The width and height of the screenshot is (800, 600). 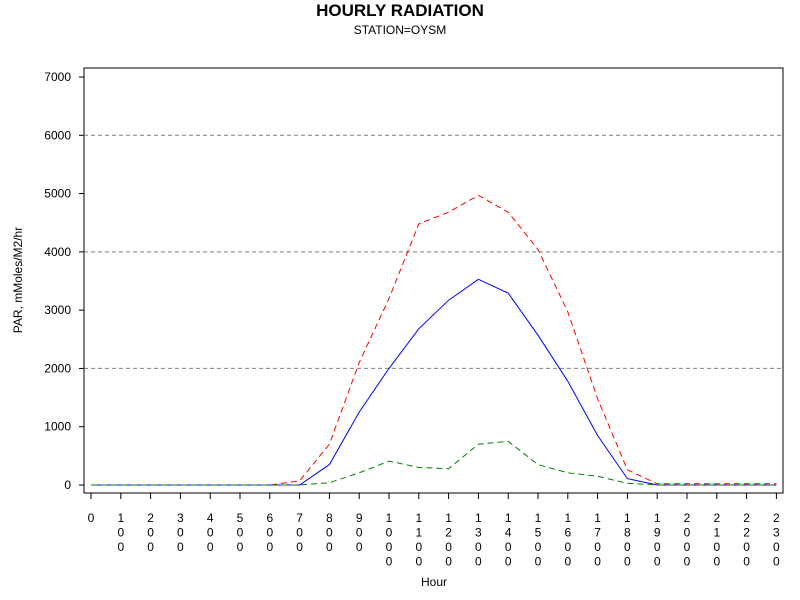 What do you see at coordinates (64, 281) in the screenshot?
I see `y-axis: 0 1000 2000 3000 4000 5000 6000 7000` at bounding box center [64, 281].